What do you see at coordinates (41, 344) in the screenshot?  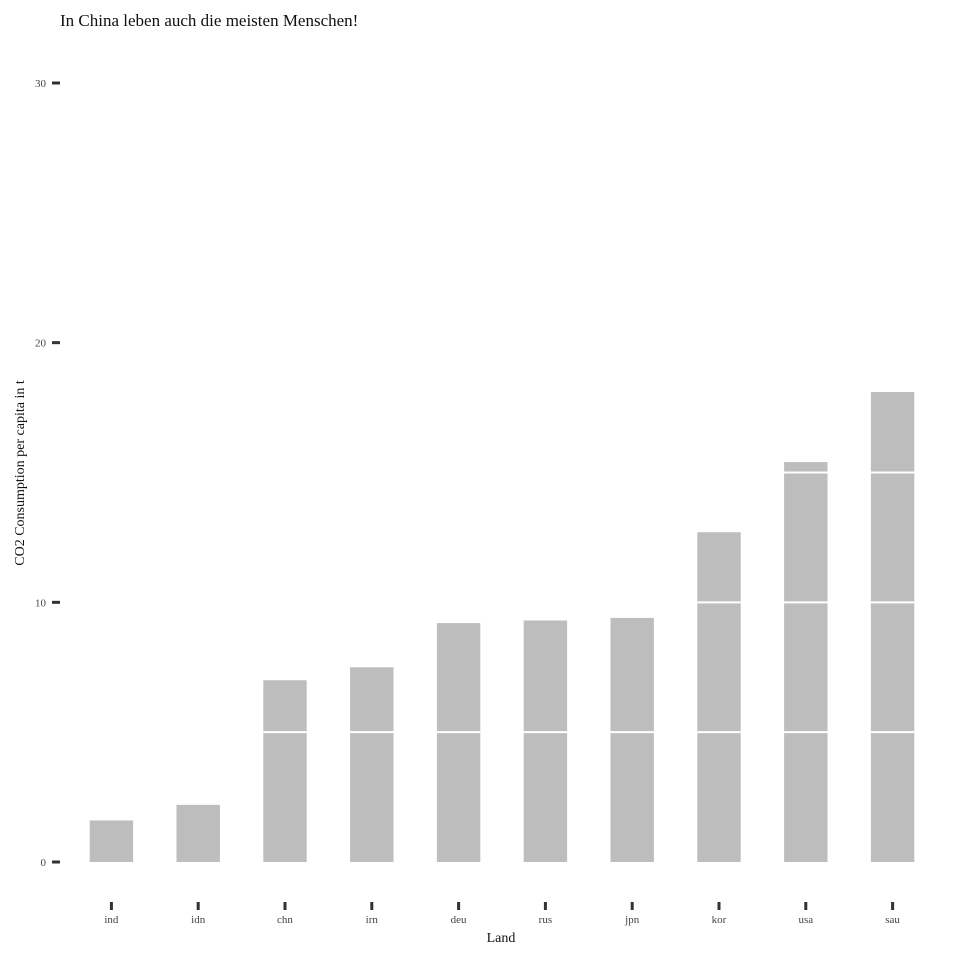 I see `y-tick-label: 20` at bounding box center [41, 344].